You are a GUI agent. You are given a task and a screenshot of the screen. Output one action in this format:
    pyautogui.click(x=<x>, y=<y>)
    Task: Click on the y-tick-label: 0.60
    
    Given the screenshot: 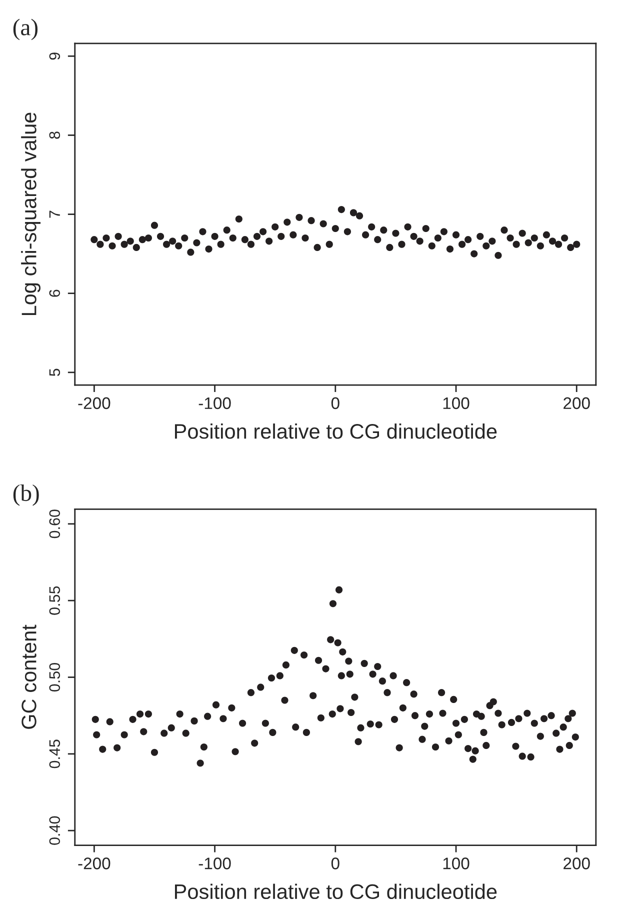 What is the action you would take?
    pyautogui.click(x=54, y=524)
    